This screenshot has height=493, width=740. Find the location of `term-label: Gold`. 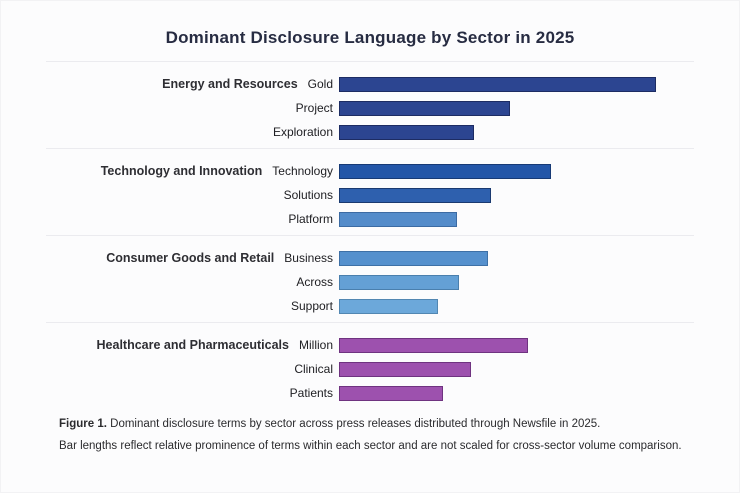

term-label: Gold is located at coordinates (320, 84).